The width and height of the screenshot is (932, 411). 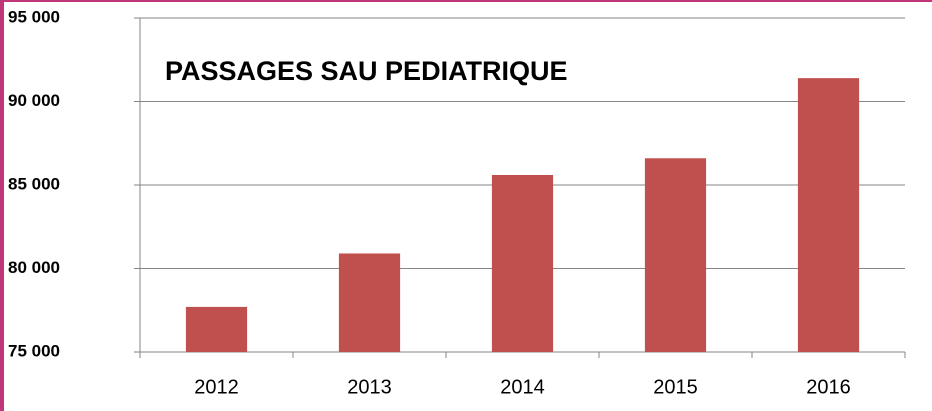 I want to click on y-tick-label: 85 000, so click(x=34, y=183).